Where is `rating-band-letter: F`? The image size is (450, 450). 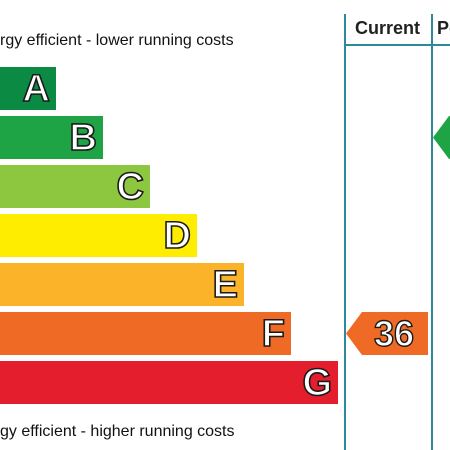
rating-band-letter: F is located at coordinates (273, 334).